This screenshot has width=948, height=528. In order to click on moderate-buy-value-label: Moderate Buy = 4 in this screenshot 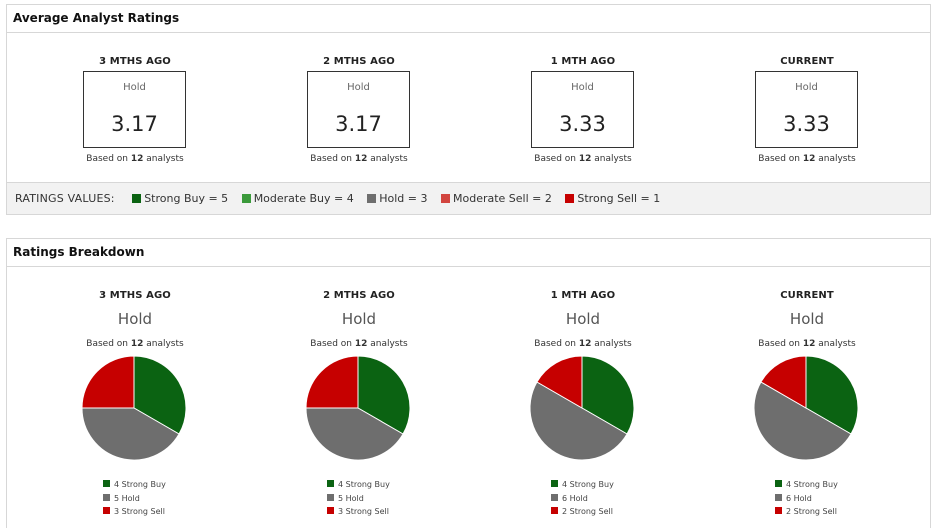, I will do `click(303, 198)`.